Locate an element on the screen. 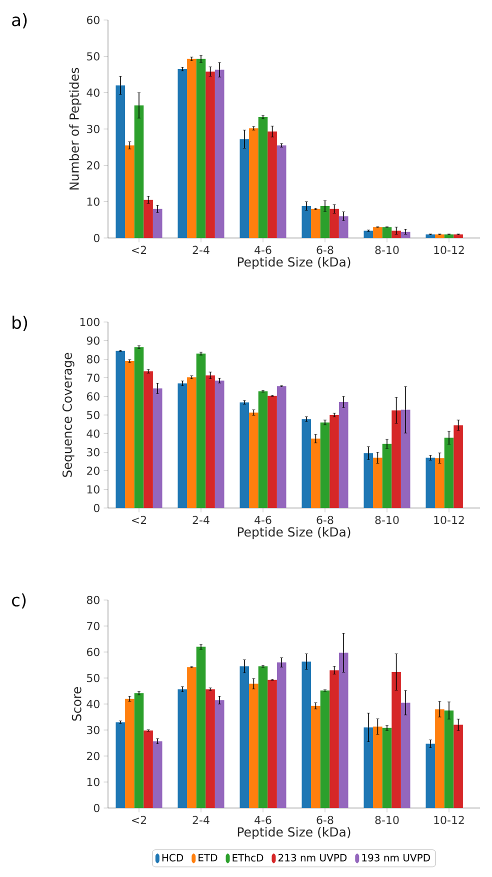 This screenshot has width=492, height=877. y-tick-label: 100 is located at coordinates (90, 322).